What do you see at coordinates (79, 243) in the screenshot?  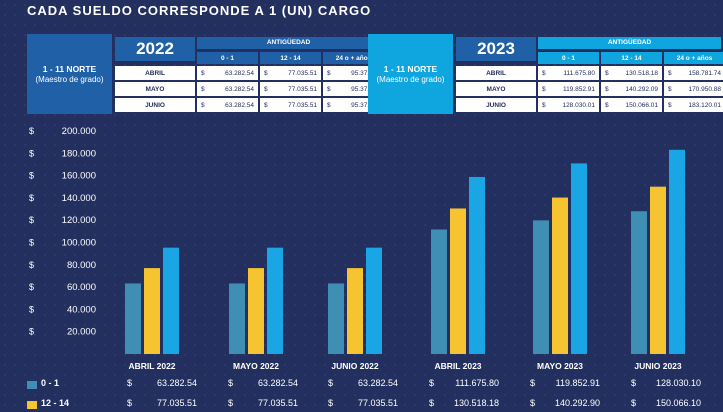 I see `y-tick-label: 100.000` at bounding box center [79, 243].